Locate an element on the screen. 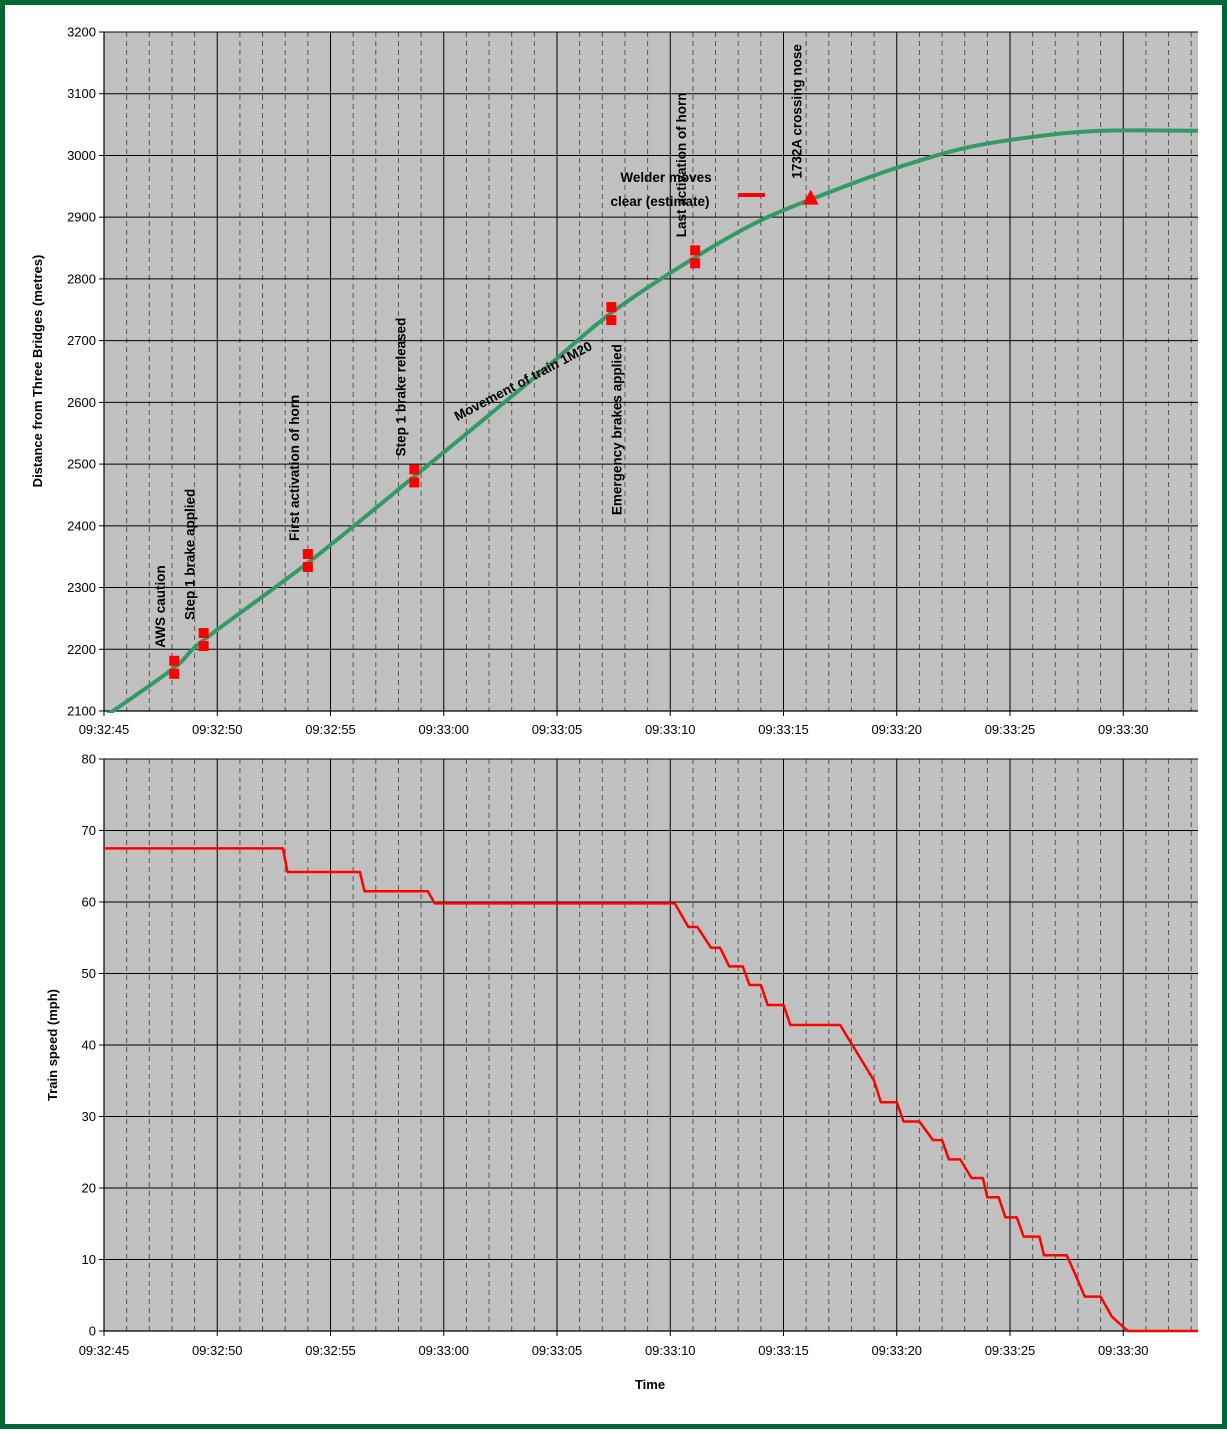 The width and height of the screenshot is (1227, 1434). event-label: Step 1 brake applied is located at coordinates (190, 554).